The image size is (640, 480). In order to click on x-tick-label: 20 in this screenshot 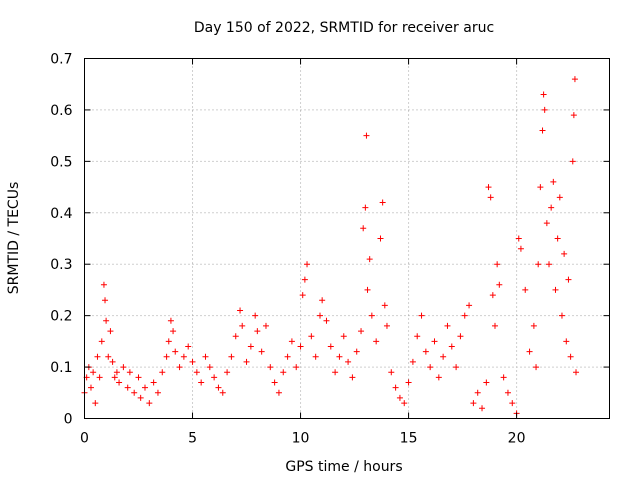, I will do `click(517, 439)`.